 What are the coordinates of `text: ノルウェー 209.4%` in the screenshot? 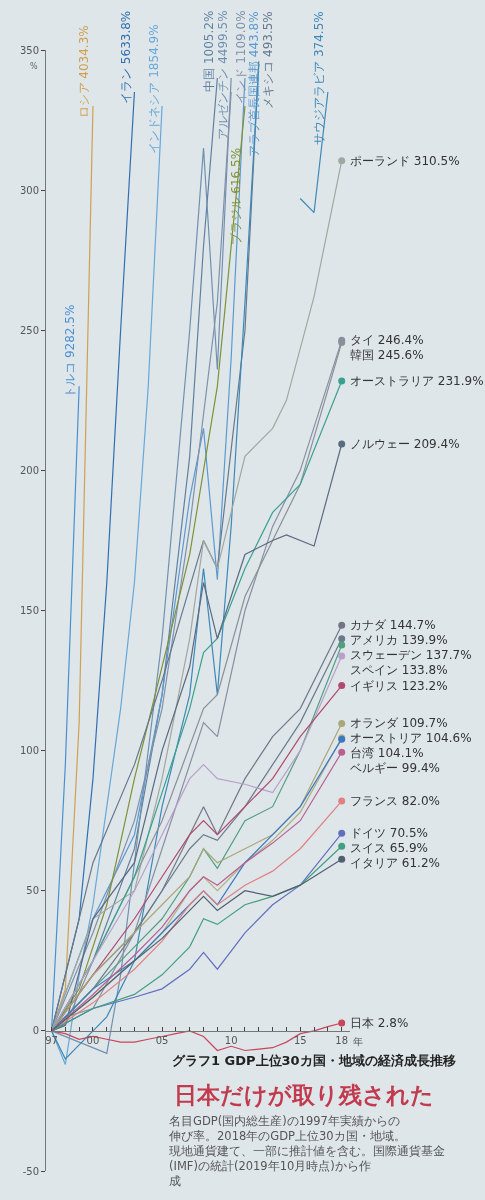 It's located at (405, 444).